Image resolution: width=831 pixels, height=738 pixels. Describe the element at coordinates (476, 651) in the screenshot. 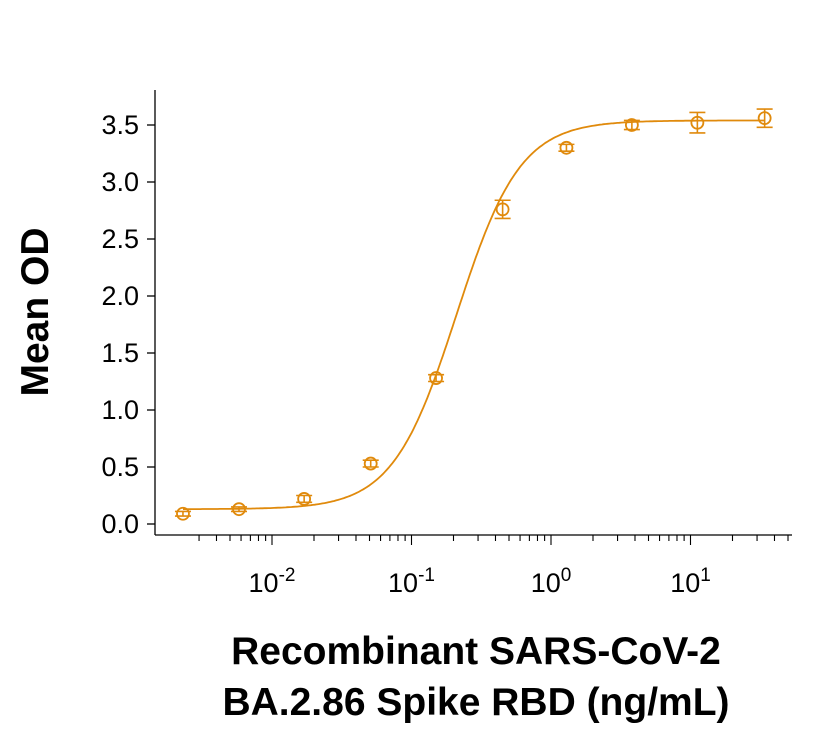

I see `x-axis-title-line1: Recombinant SARS-CoV-2` at that location.